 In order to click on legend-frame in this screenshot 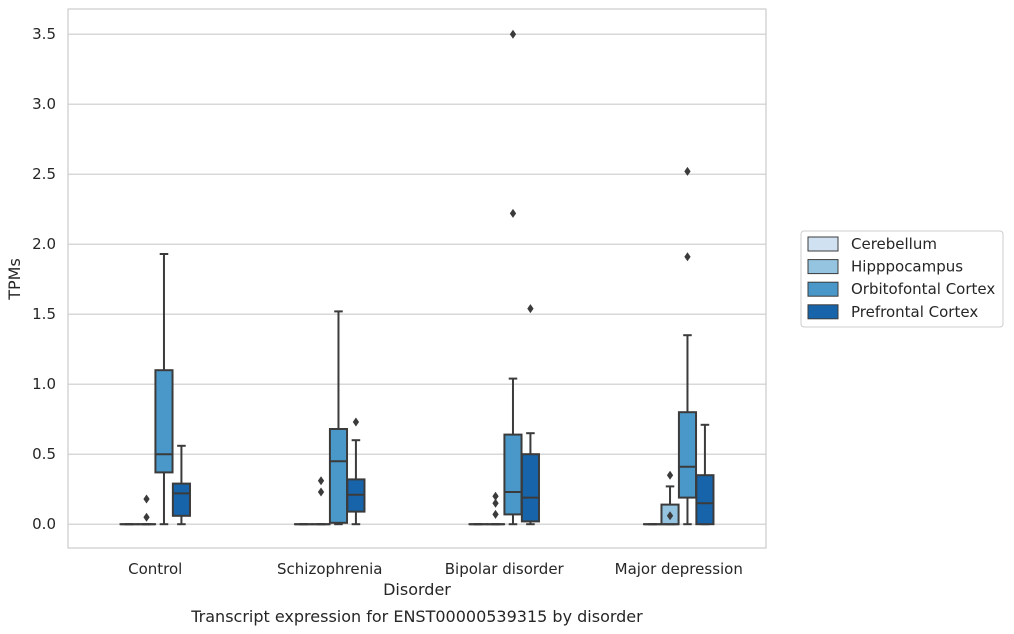, I will do `click(902, 279)`.